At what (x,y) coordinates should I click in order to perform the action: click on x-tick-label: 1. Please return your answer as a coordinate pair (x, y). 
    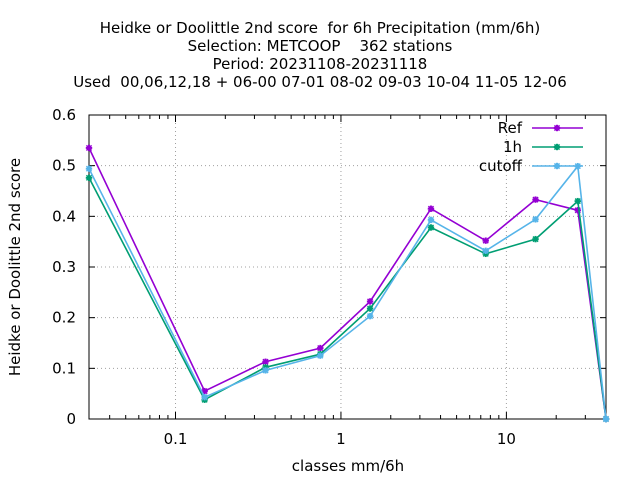
    Looking at the image, I should click on (341, 439).